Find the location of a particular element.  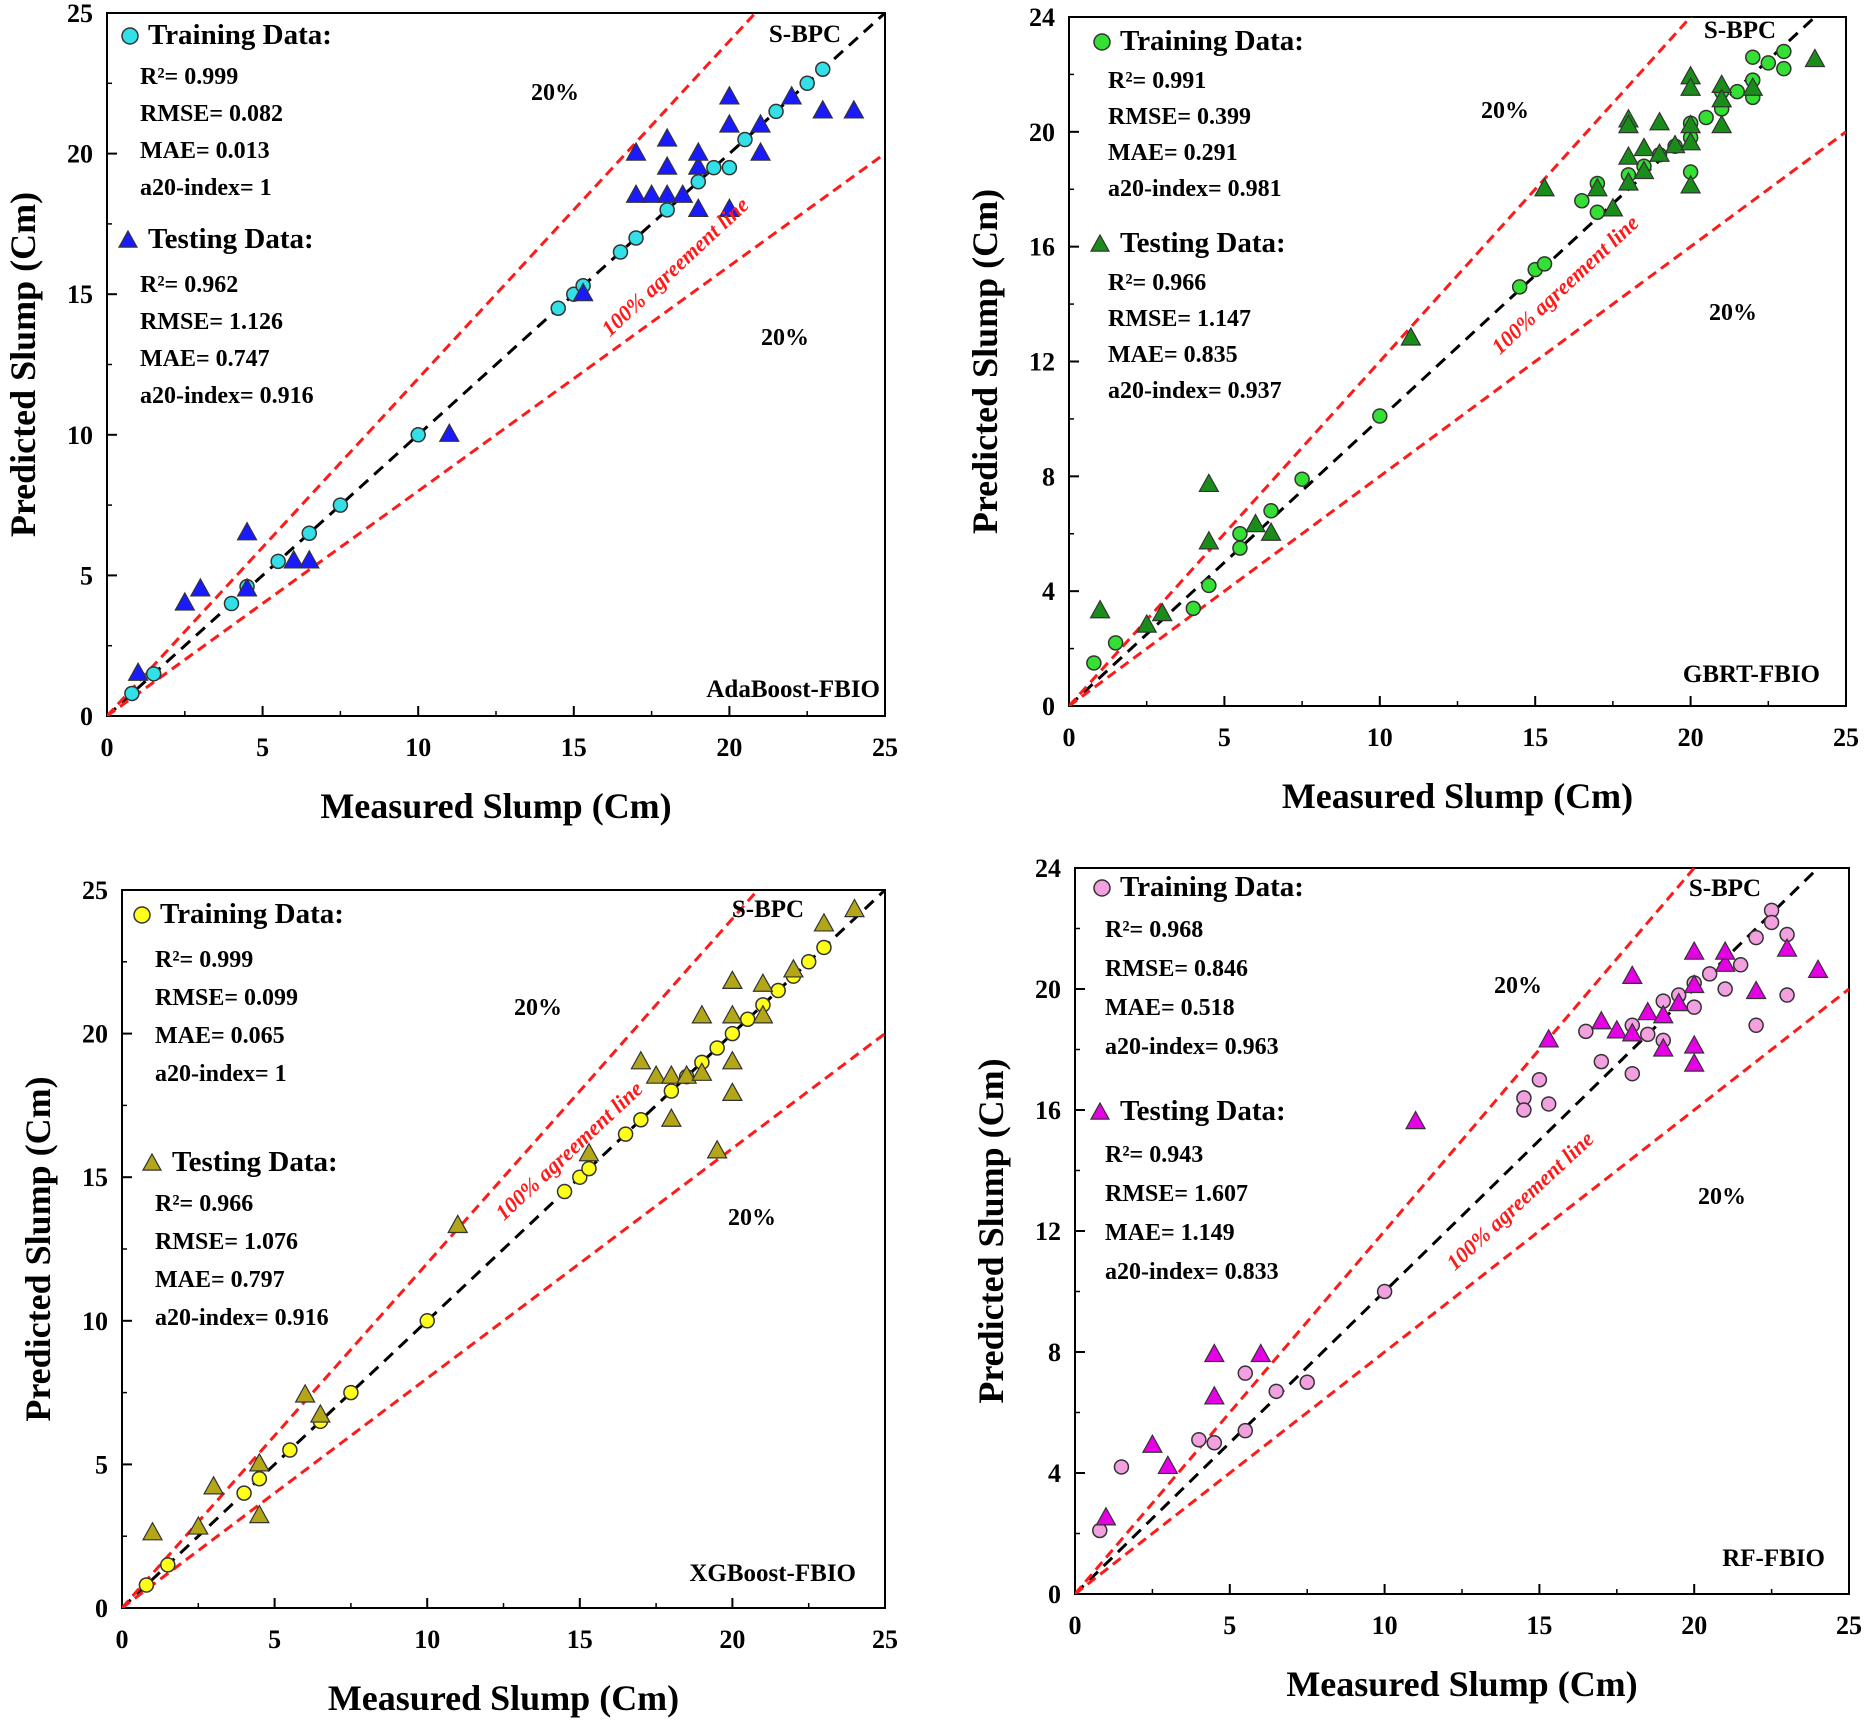

upper-band-label: 20% is located at coordinates (555, 93).